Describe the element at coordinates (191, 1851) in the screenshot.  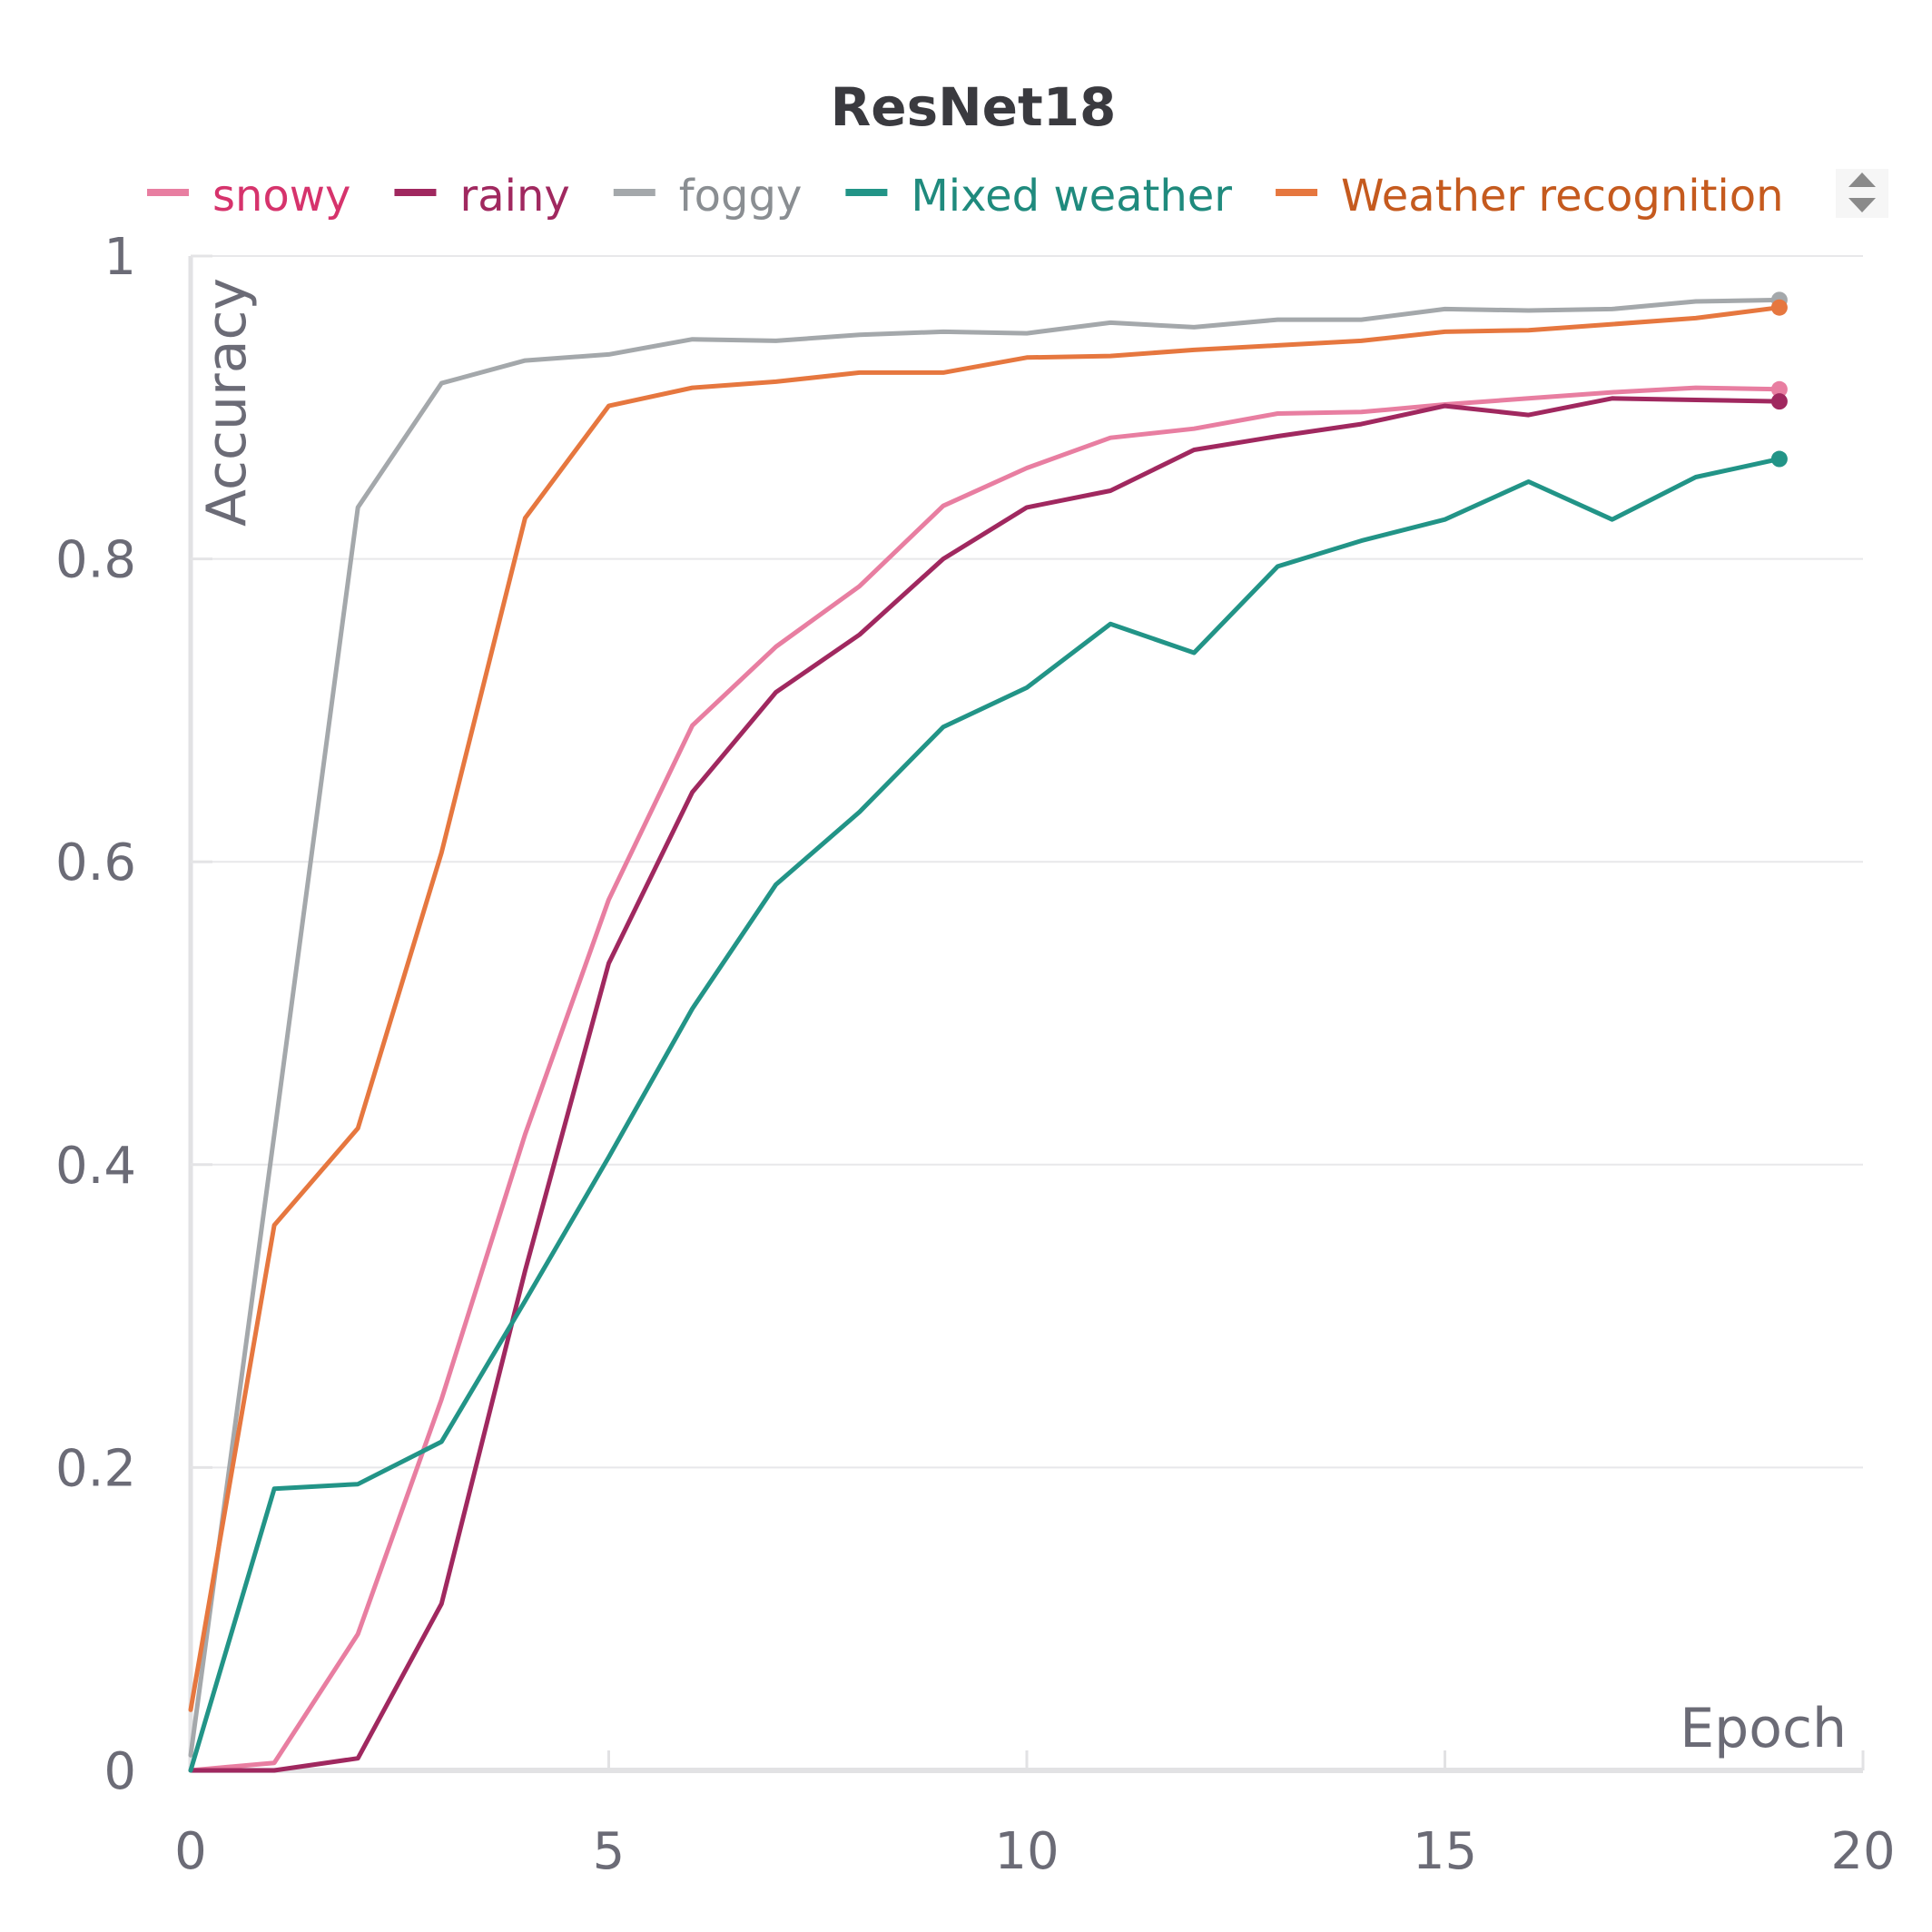
I see `x-tick-label: 0` at that location.